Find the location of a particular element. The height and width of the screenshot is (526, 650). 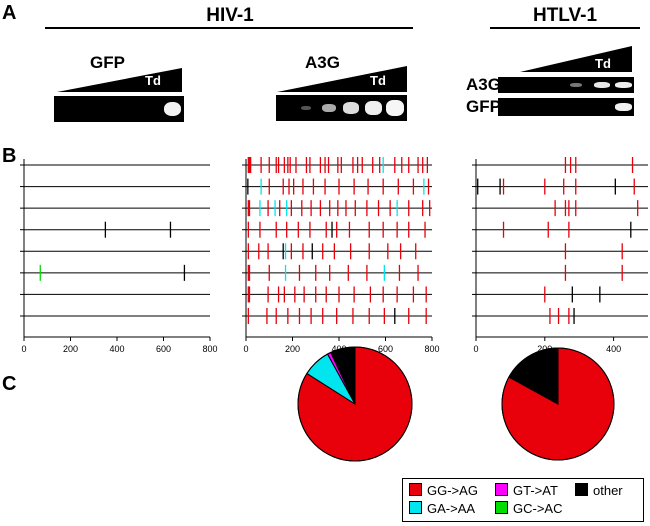

hiv-title: HIV-1 is located at coordinates (230, 15).